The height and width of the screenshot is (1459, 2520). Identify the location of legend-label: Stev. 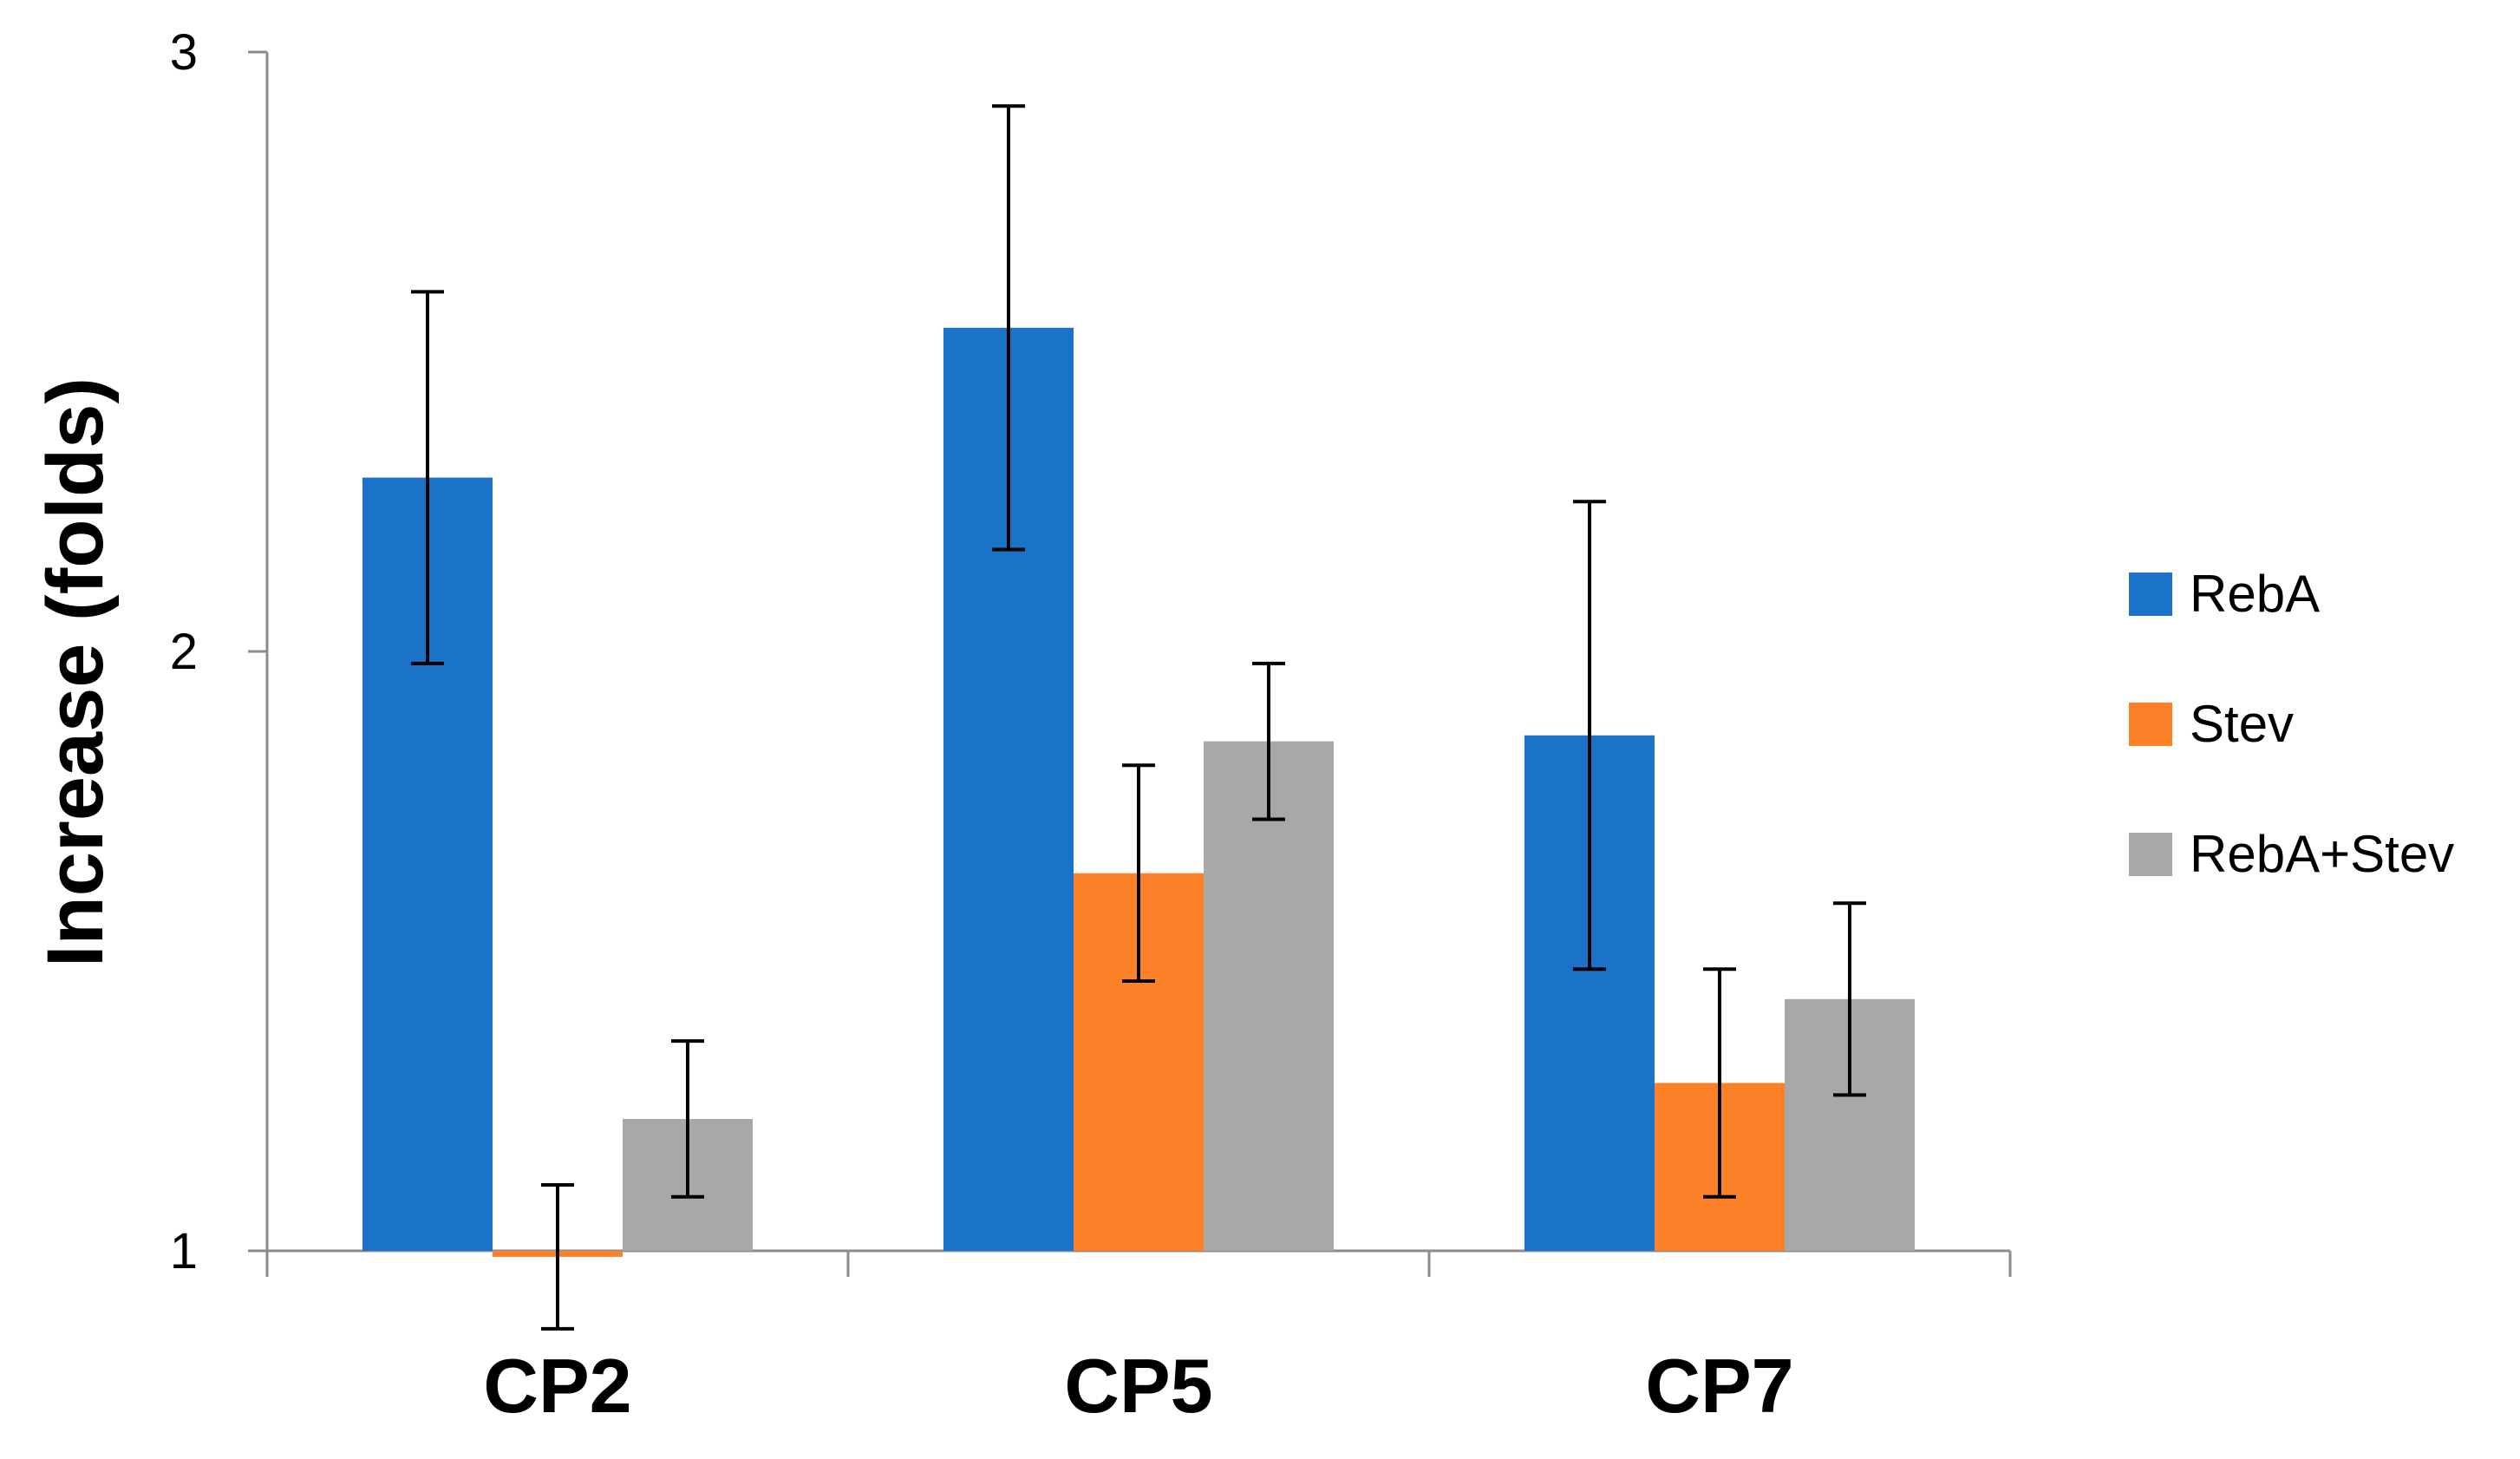
(2242, 724).